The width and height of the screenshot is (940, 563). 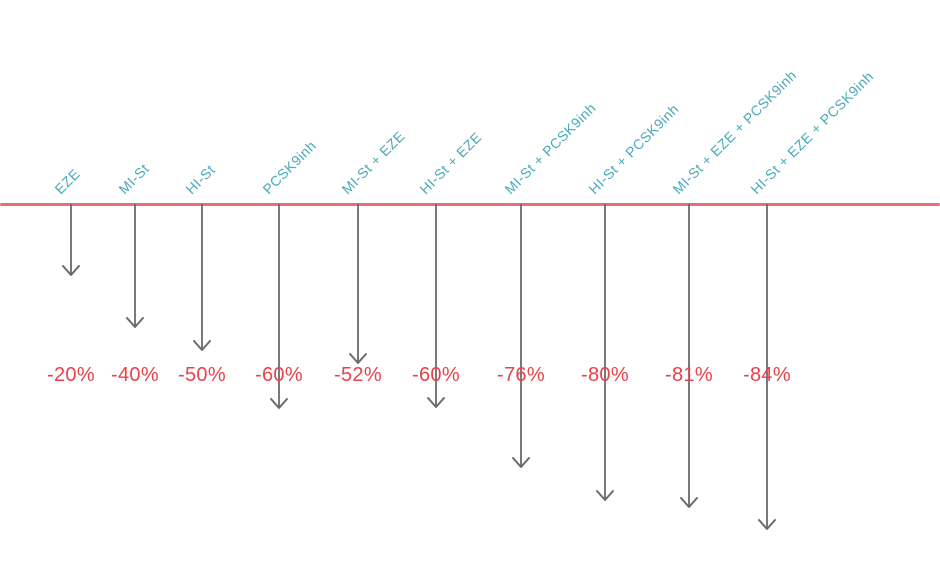 I want to click on value-label: -80%, so click(x=605, y=375).